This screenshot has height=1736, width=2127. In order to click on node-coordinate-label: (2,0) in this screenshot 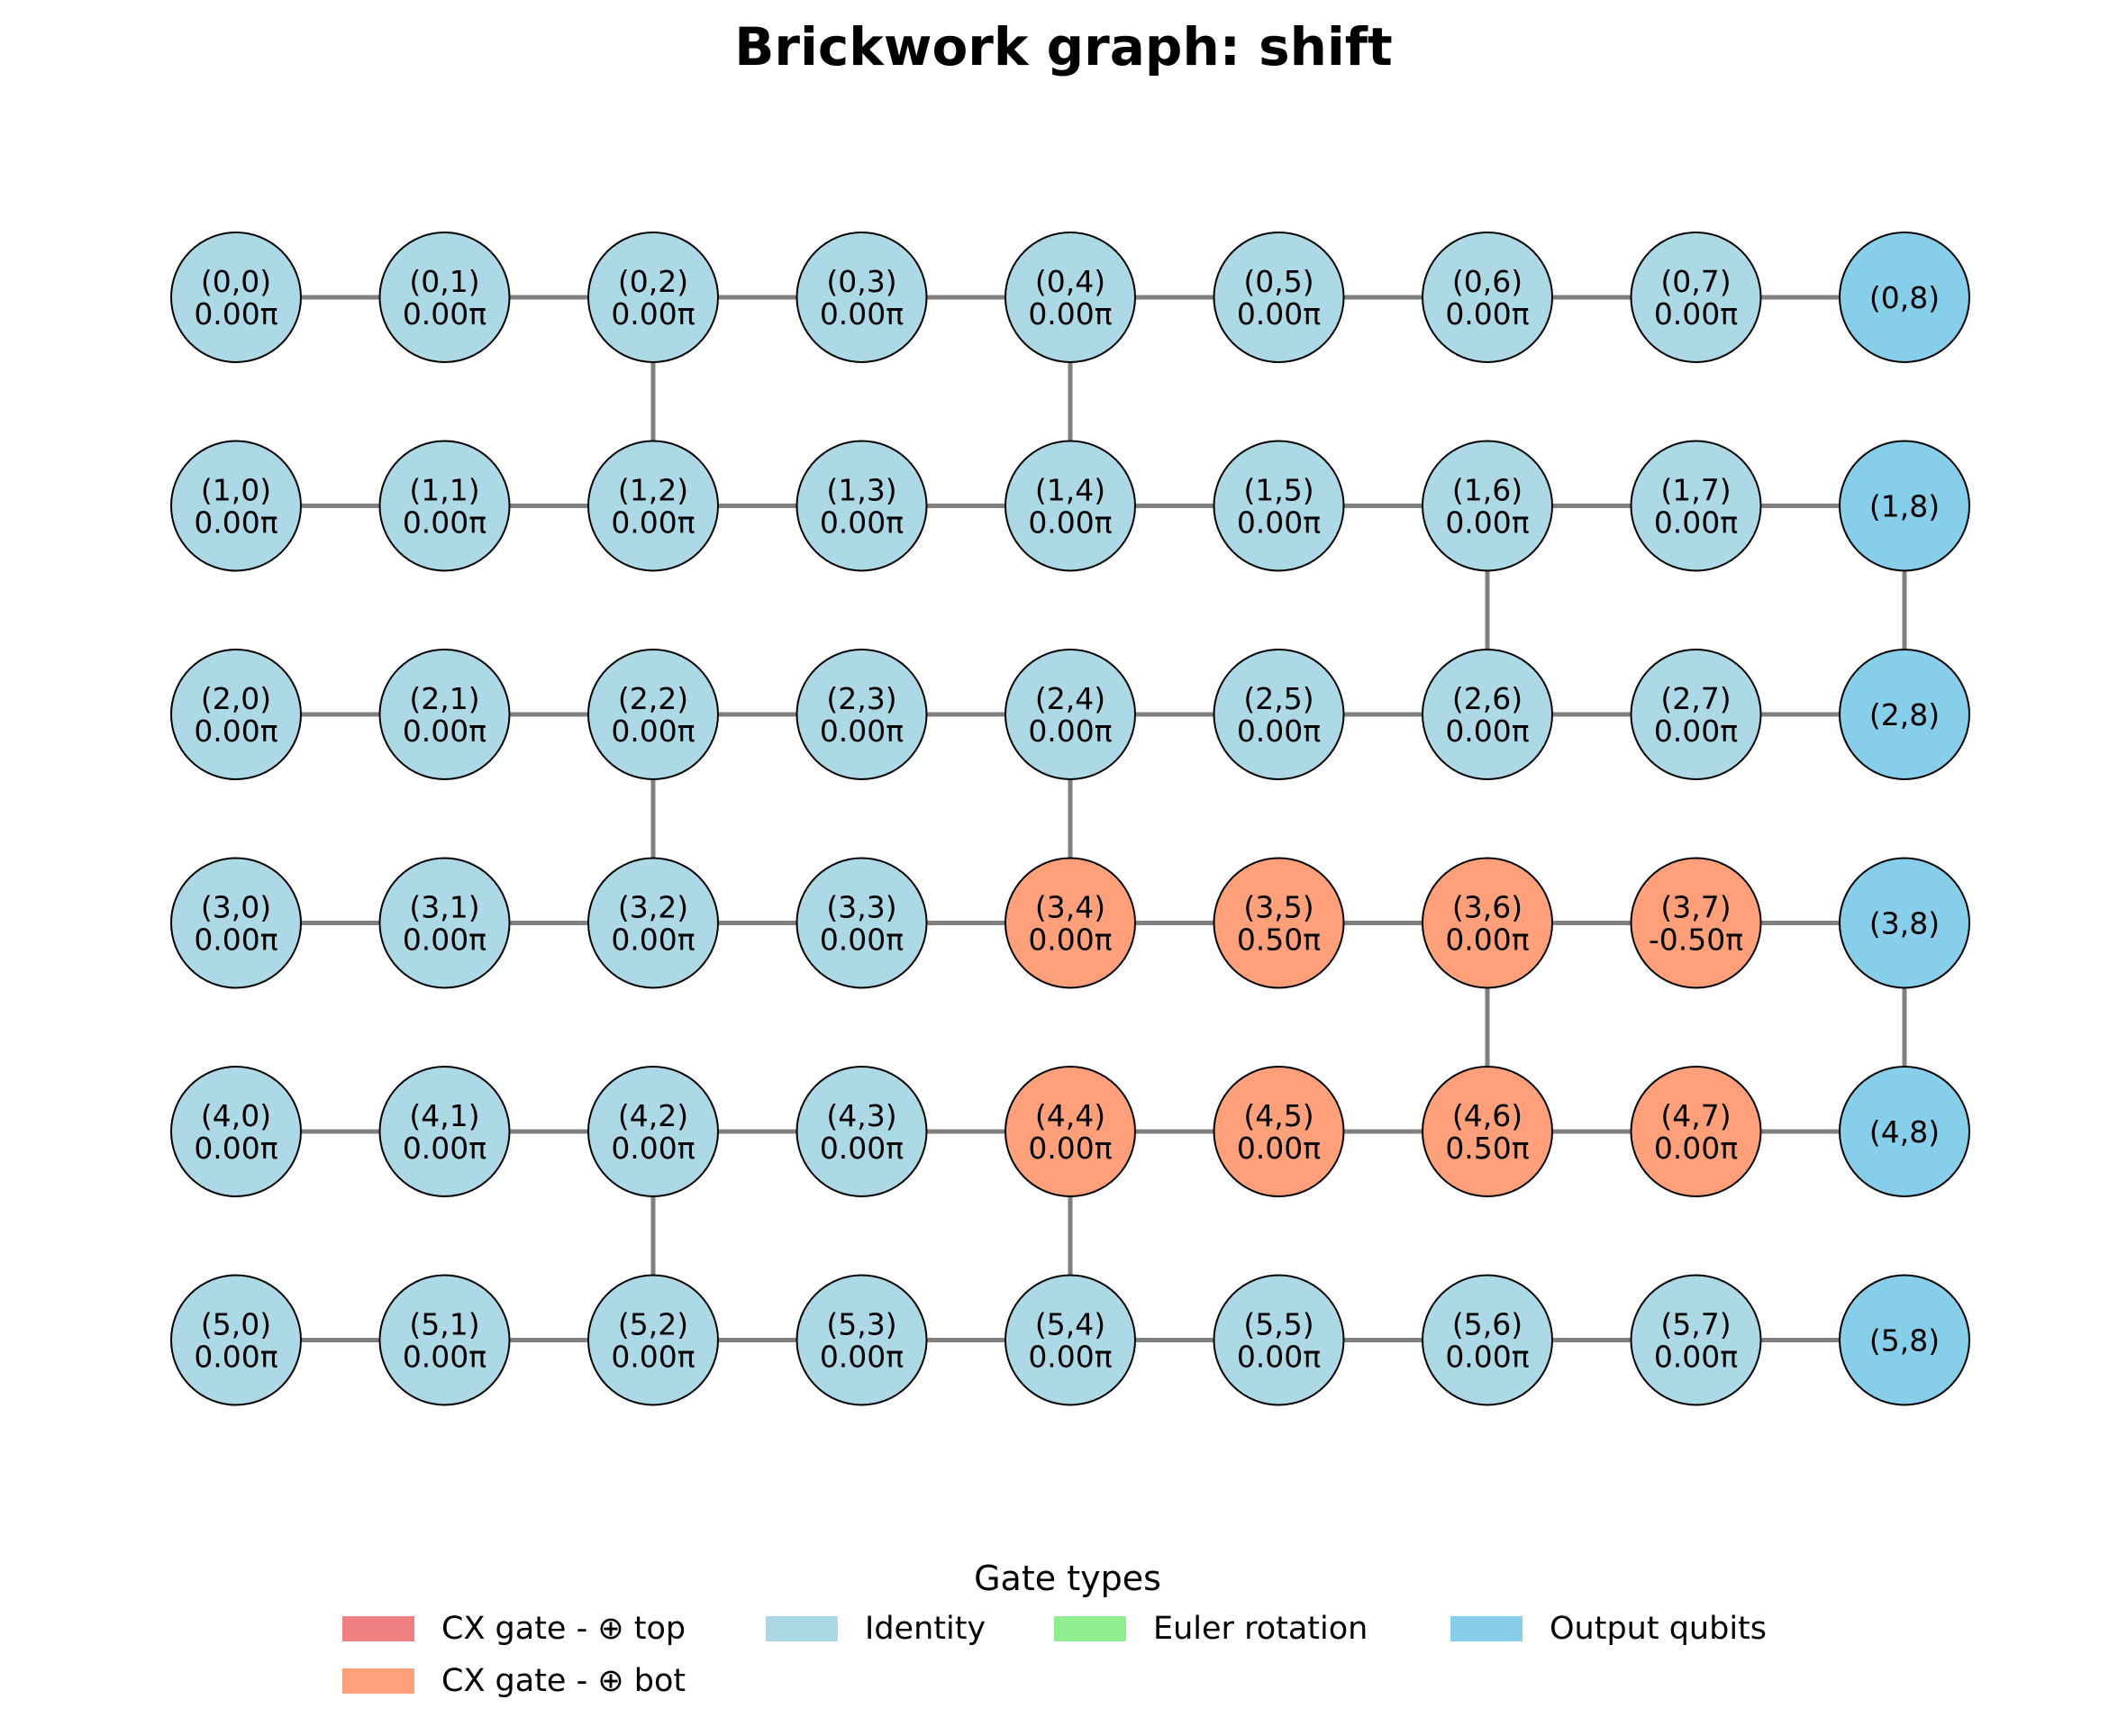, I will do `click(236, 698)`.